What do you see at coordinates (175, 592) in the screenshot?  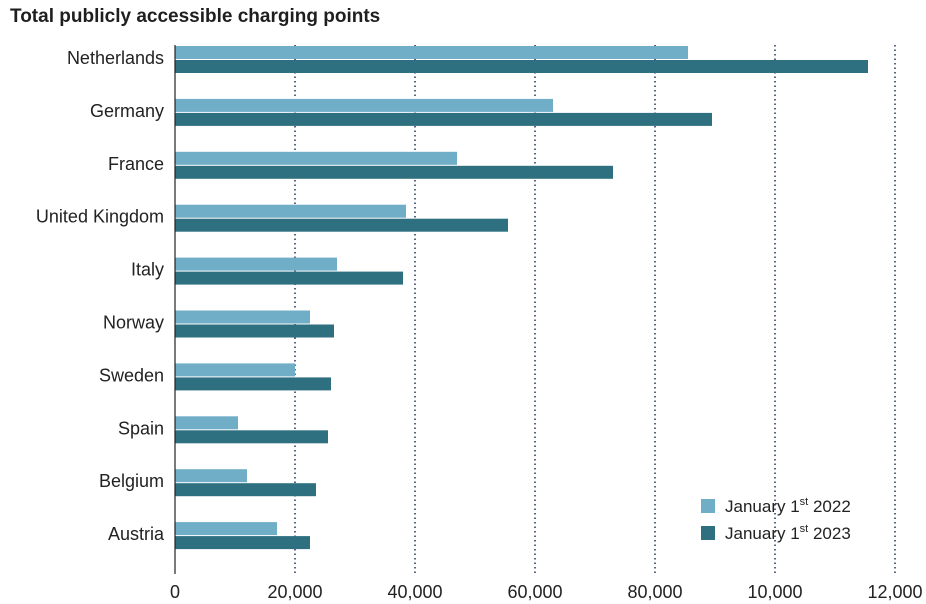 I see `x-tick-label: 0` at bounding box center [175, 592].